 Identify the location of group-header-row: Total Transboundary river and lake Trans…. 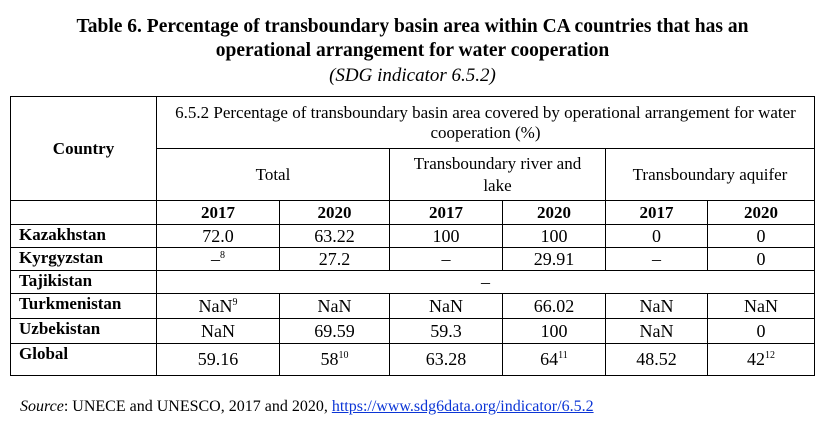
(413, 174).